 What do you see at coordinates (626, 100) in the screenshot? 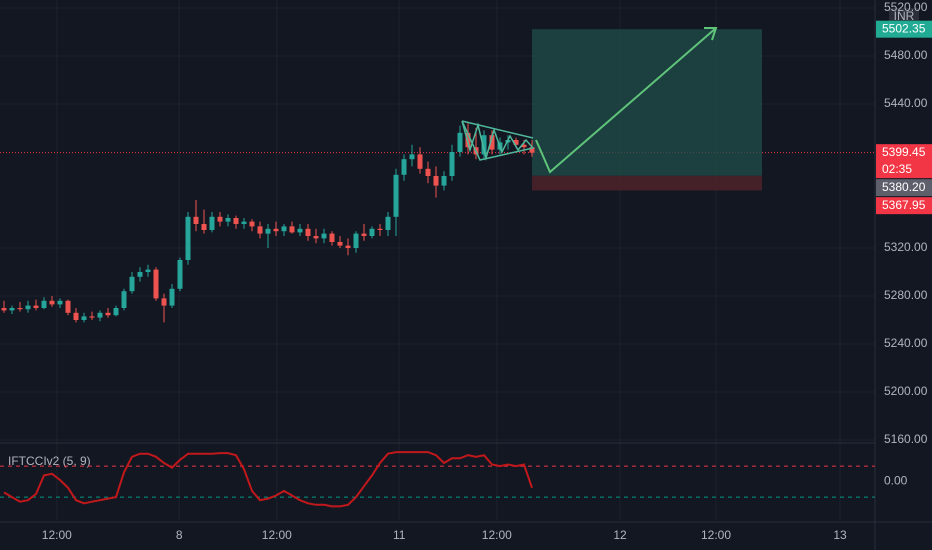
I see `projection-arrow` at bounding box center [626, 100].